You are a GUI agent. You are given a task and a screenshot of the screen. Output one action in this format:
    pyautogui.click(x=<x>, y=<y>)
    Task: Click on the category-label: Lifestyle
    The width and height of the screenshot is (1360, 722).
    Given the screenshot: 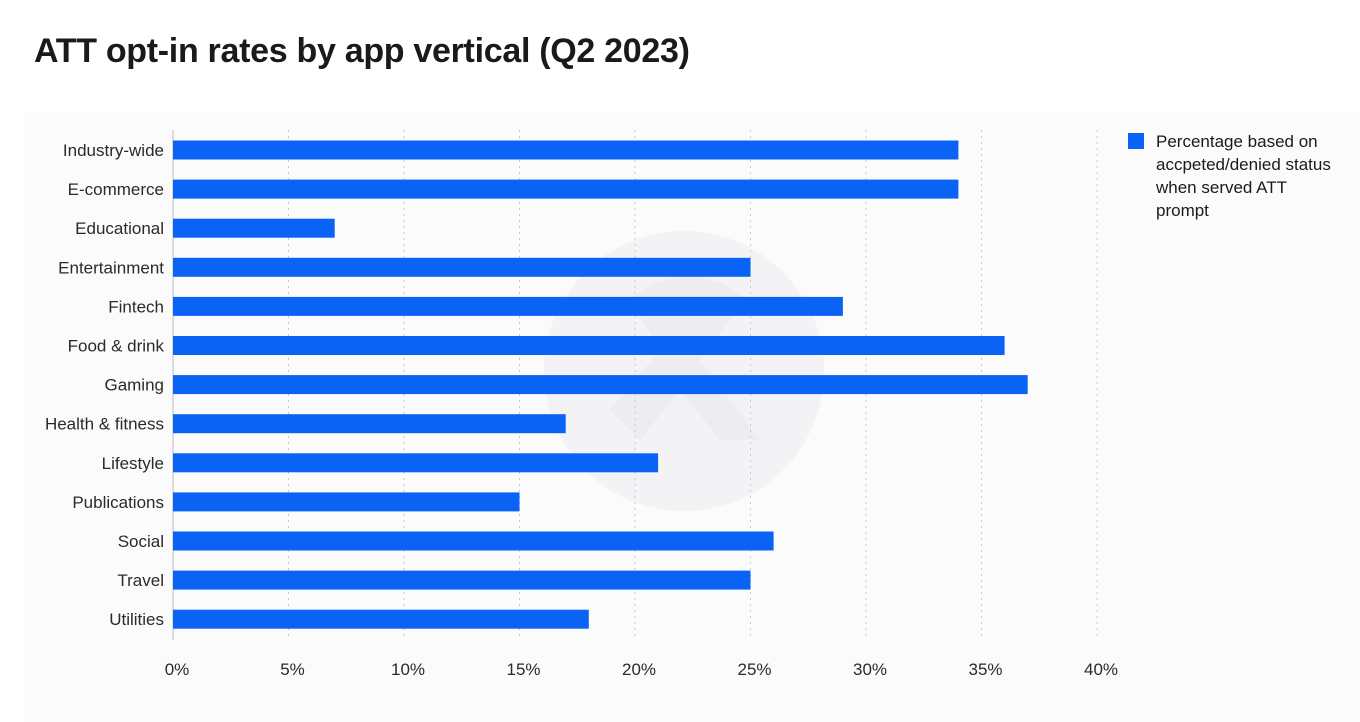 What is the action you would take?
    pyautogui.click(x=133, y=463)
    